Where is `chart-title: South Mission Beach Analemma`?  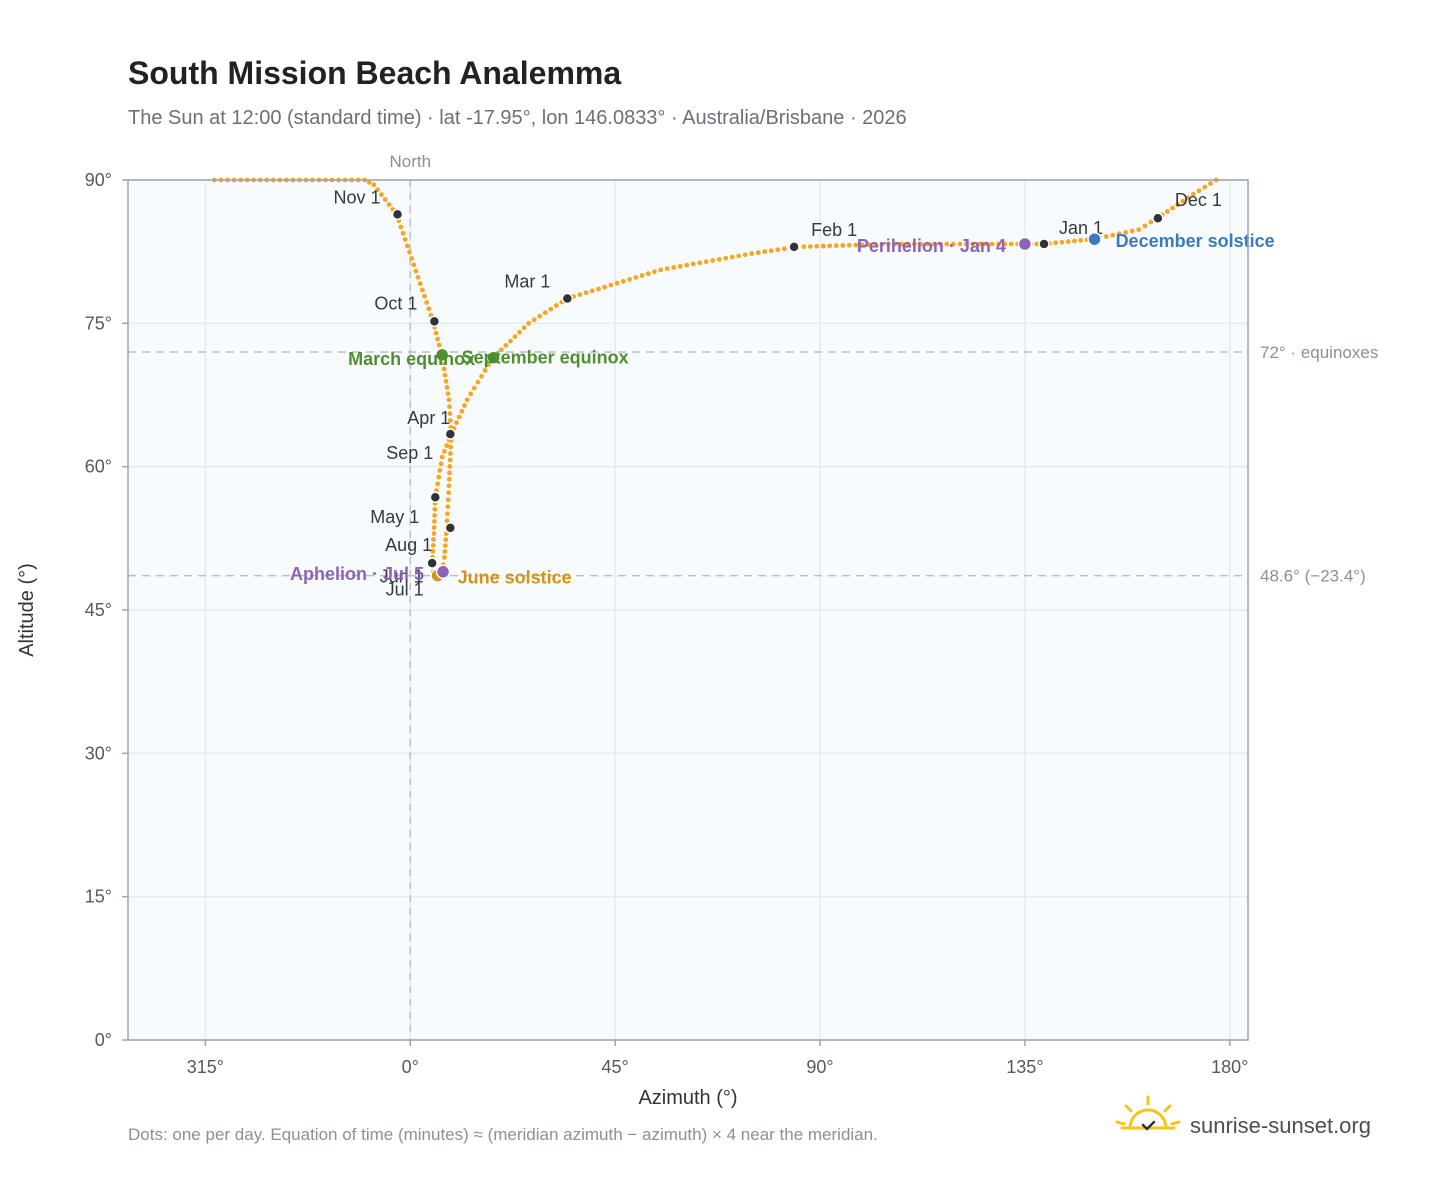 chart-title: South Mission Beach Analemma is located at coordinates (374, 73).